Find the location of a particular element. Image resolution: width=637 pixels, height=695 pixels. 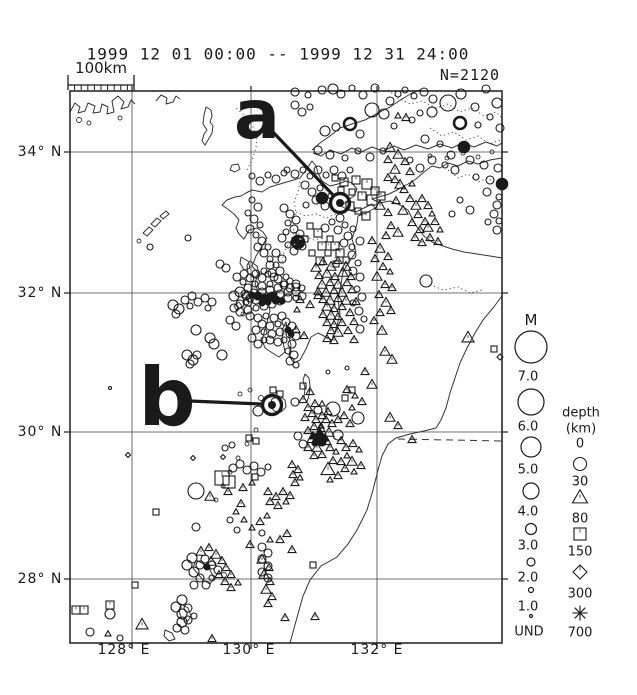

event-diamond is located at coordinates (580, 572).